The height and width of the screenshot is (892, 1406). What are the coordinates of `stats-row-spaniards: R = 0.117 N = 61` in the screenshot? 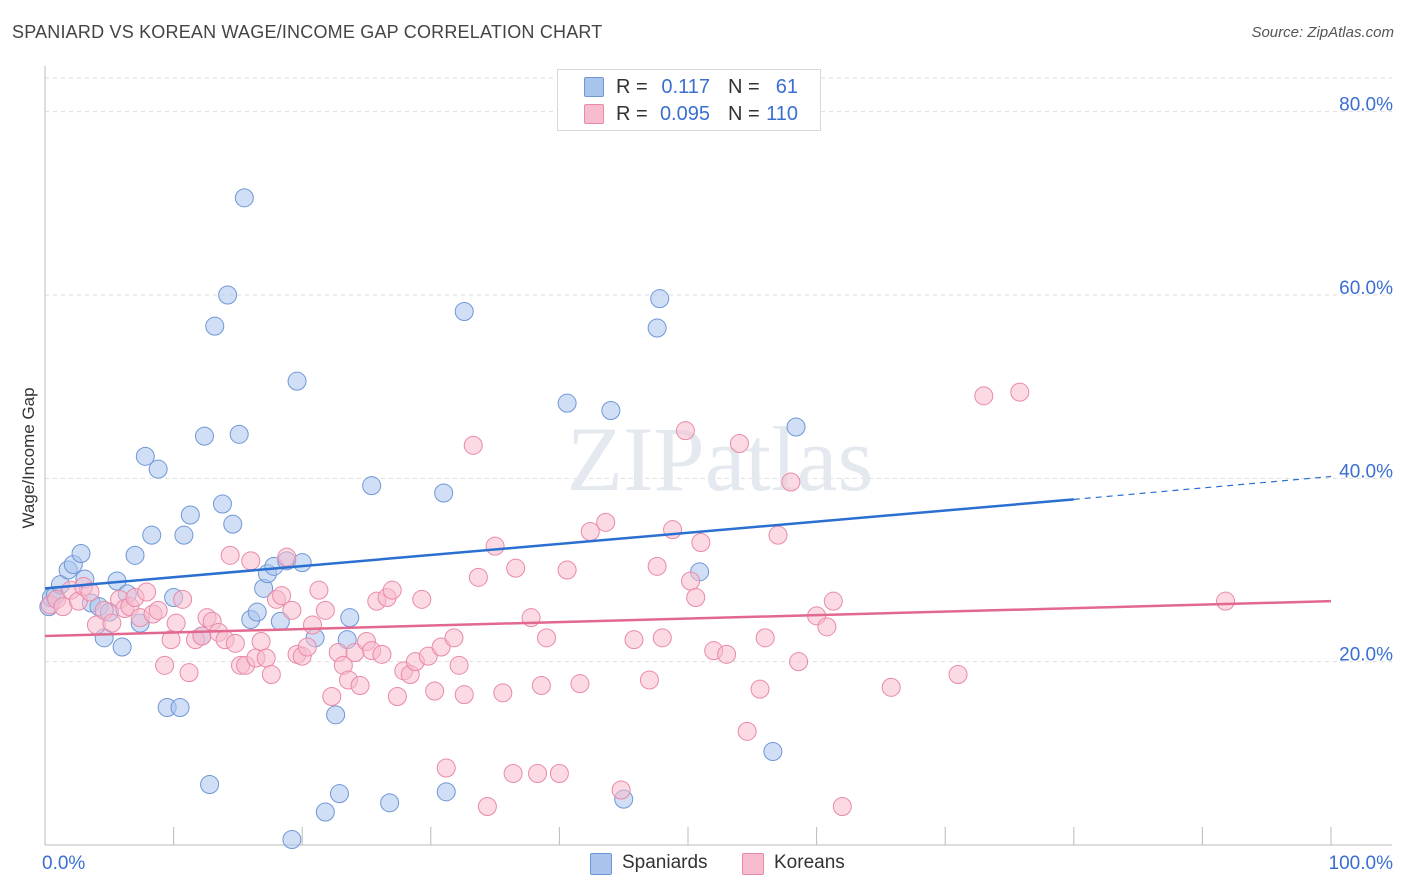 It's located at (689, 86).